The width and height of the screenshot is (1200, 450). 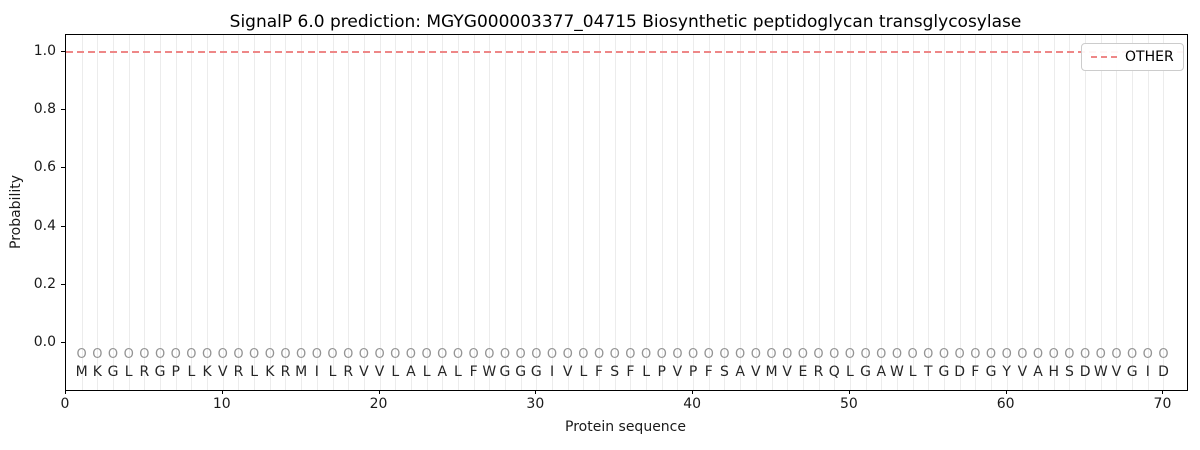 What do you see at coordinates (848, 404) in the screenshot?
I see `x-tick-label: 50` at bounding box center [848, 404].